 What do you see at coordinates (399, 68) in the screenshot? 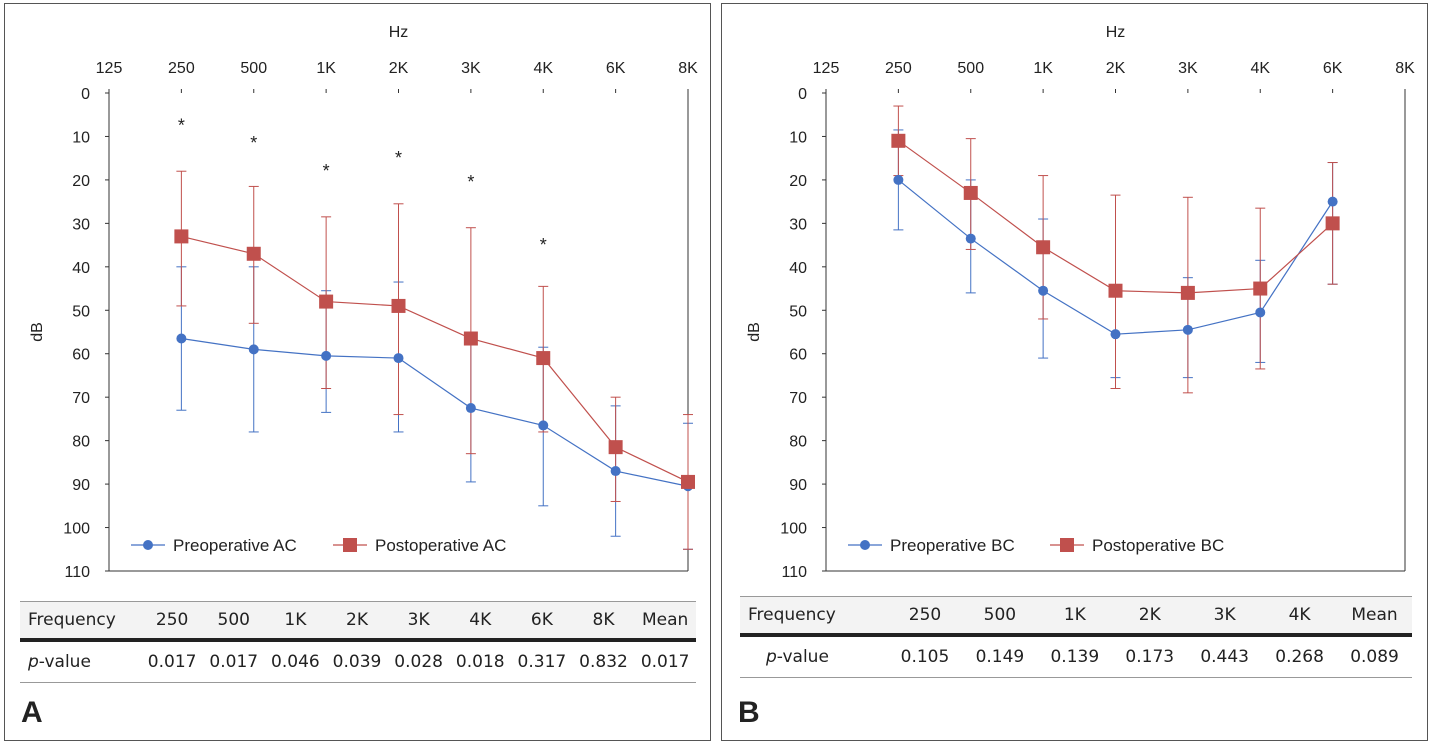
I see `x-tick-label: 2K` at bounding box center [399, 68].